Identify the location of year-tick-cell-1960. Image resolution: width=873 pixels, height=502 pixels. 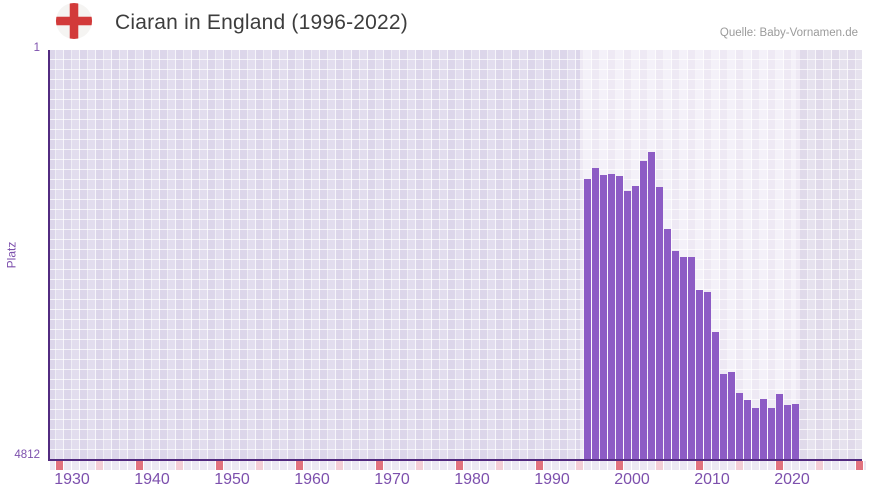
(299, 465).